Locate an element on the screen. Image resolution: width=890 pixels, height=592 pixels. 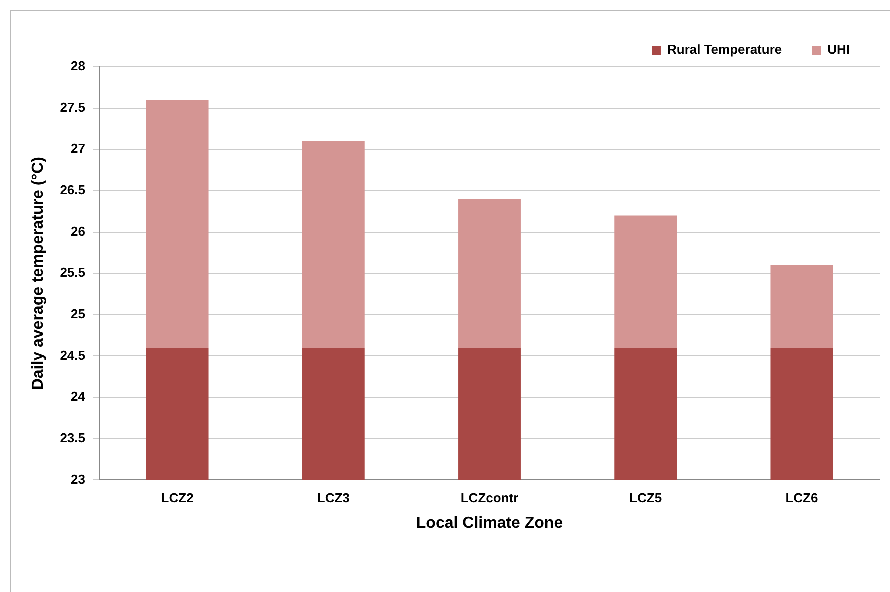
y-axis-title: Daily average temperature (°C) is located at coordinates (39, 273).